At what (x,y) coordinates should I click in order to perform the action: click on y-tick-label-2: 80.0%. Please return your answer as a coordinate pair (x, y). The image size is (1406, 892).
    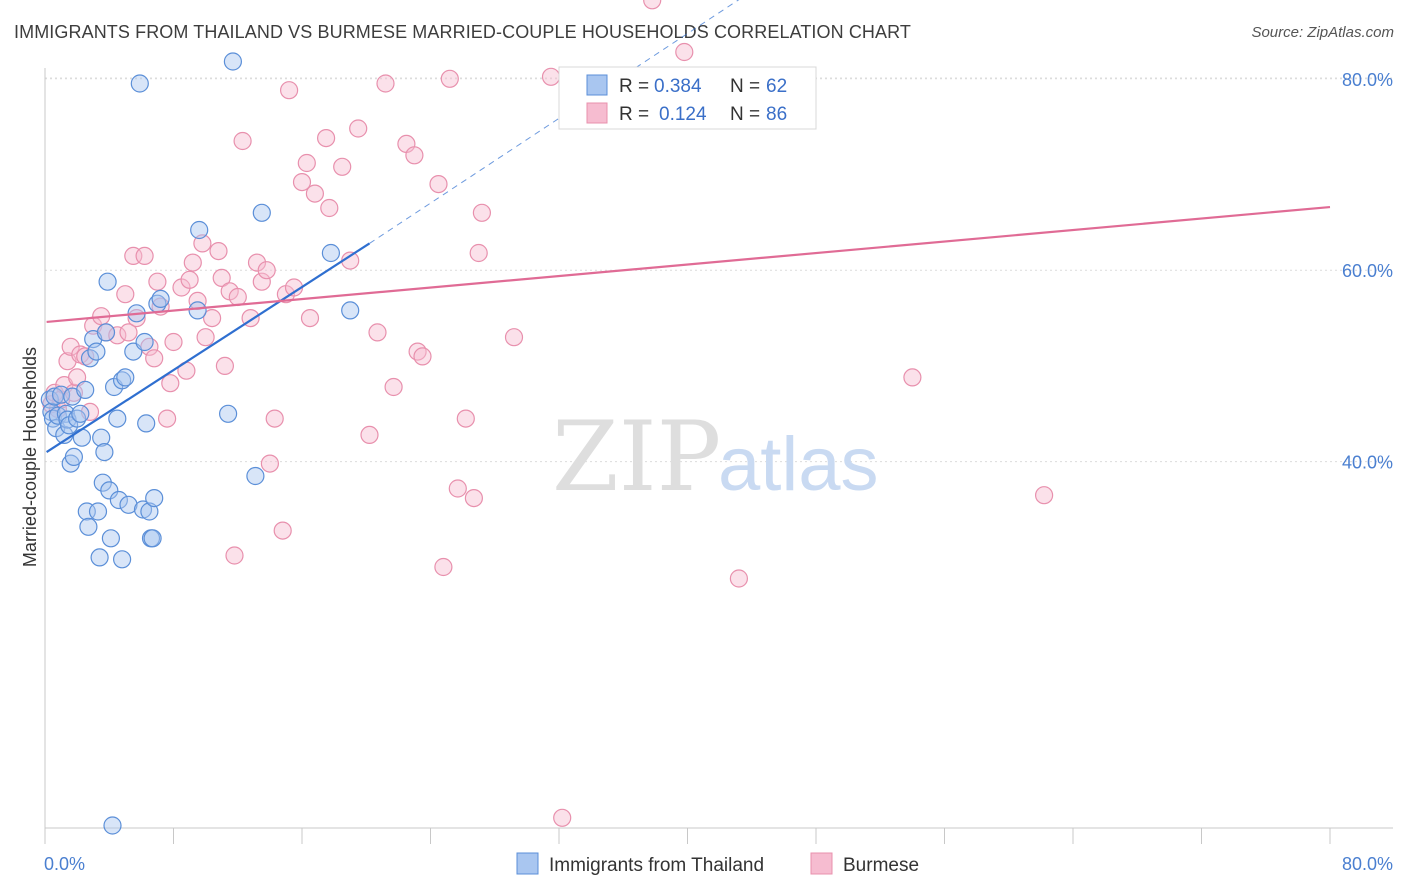
    Looking at the image, I should click on (1367, 80).